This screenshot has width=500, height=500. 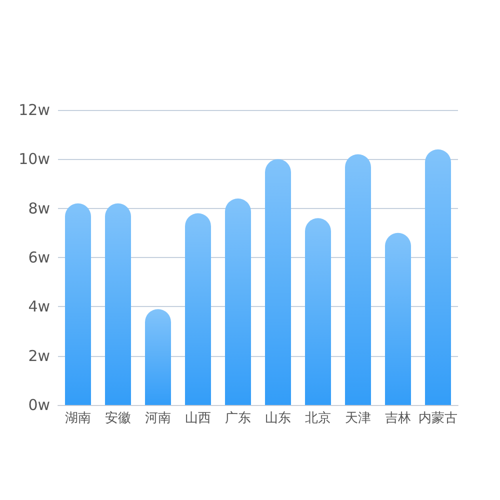 What do you see at coordinates (198, 418) in the screenshot?
I see `x-tick-label: 山西` at bounding box center [198, 418].